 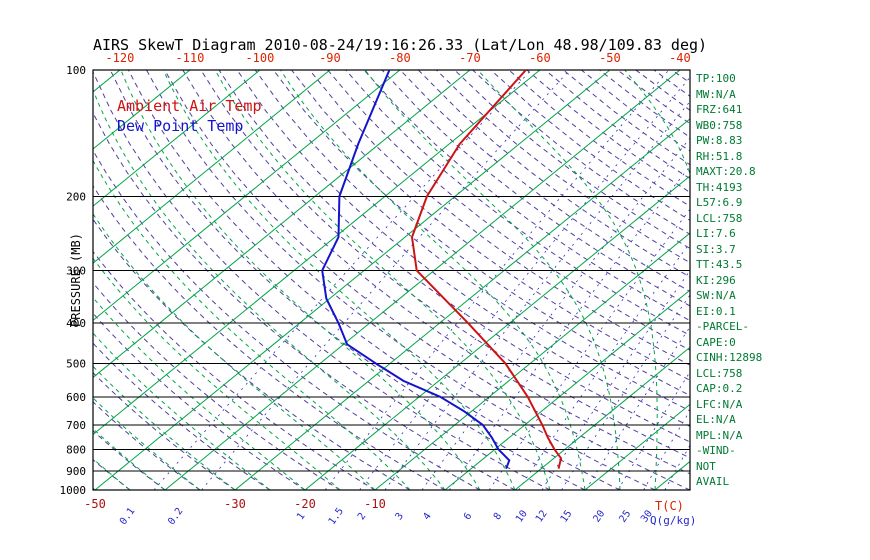 I want to click on index-readout: NOT, so click(x=706, y=466).